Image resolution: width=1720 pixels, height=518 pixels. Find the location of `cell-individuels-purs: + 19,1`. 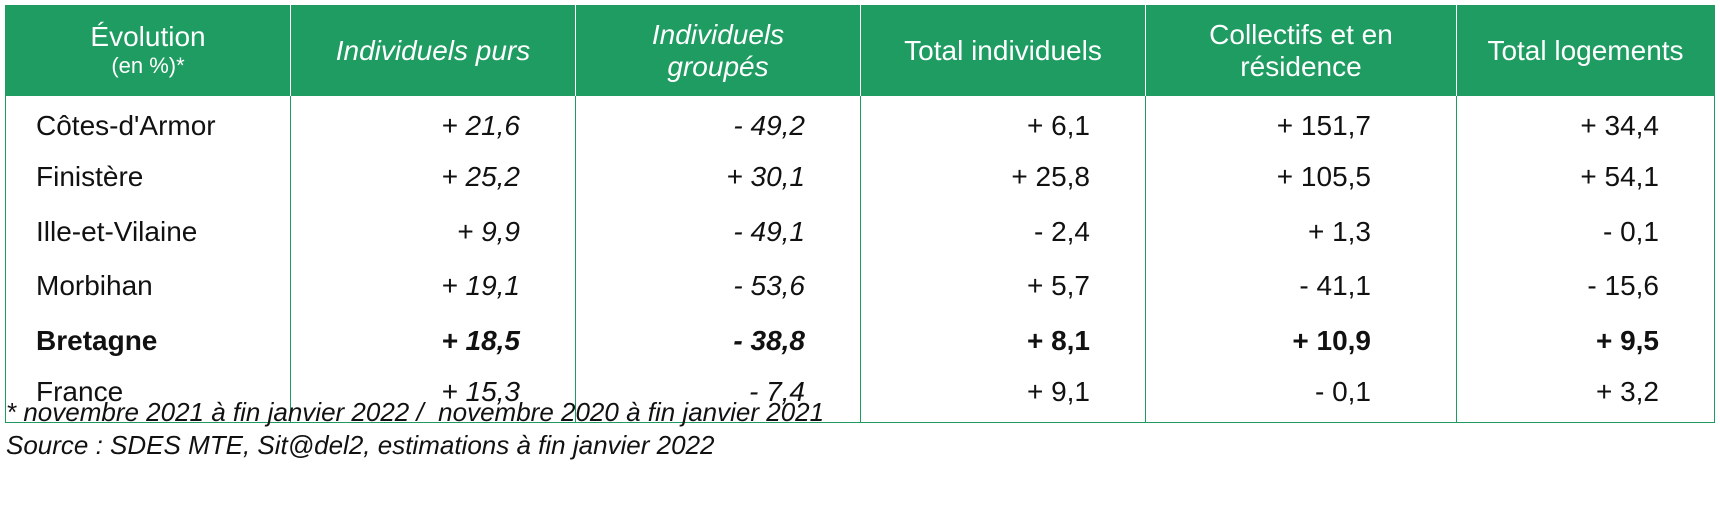

cell-individuels-purs: + 19,1 is located at coordinates (433, 286).